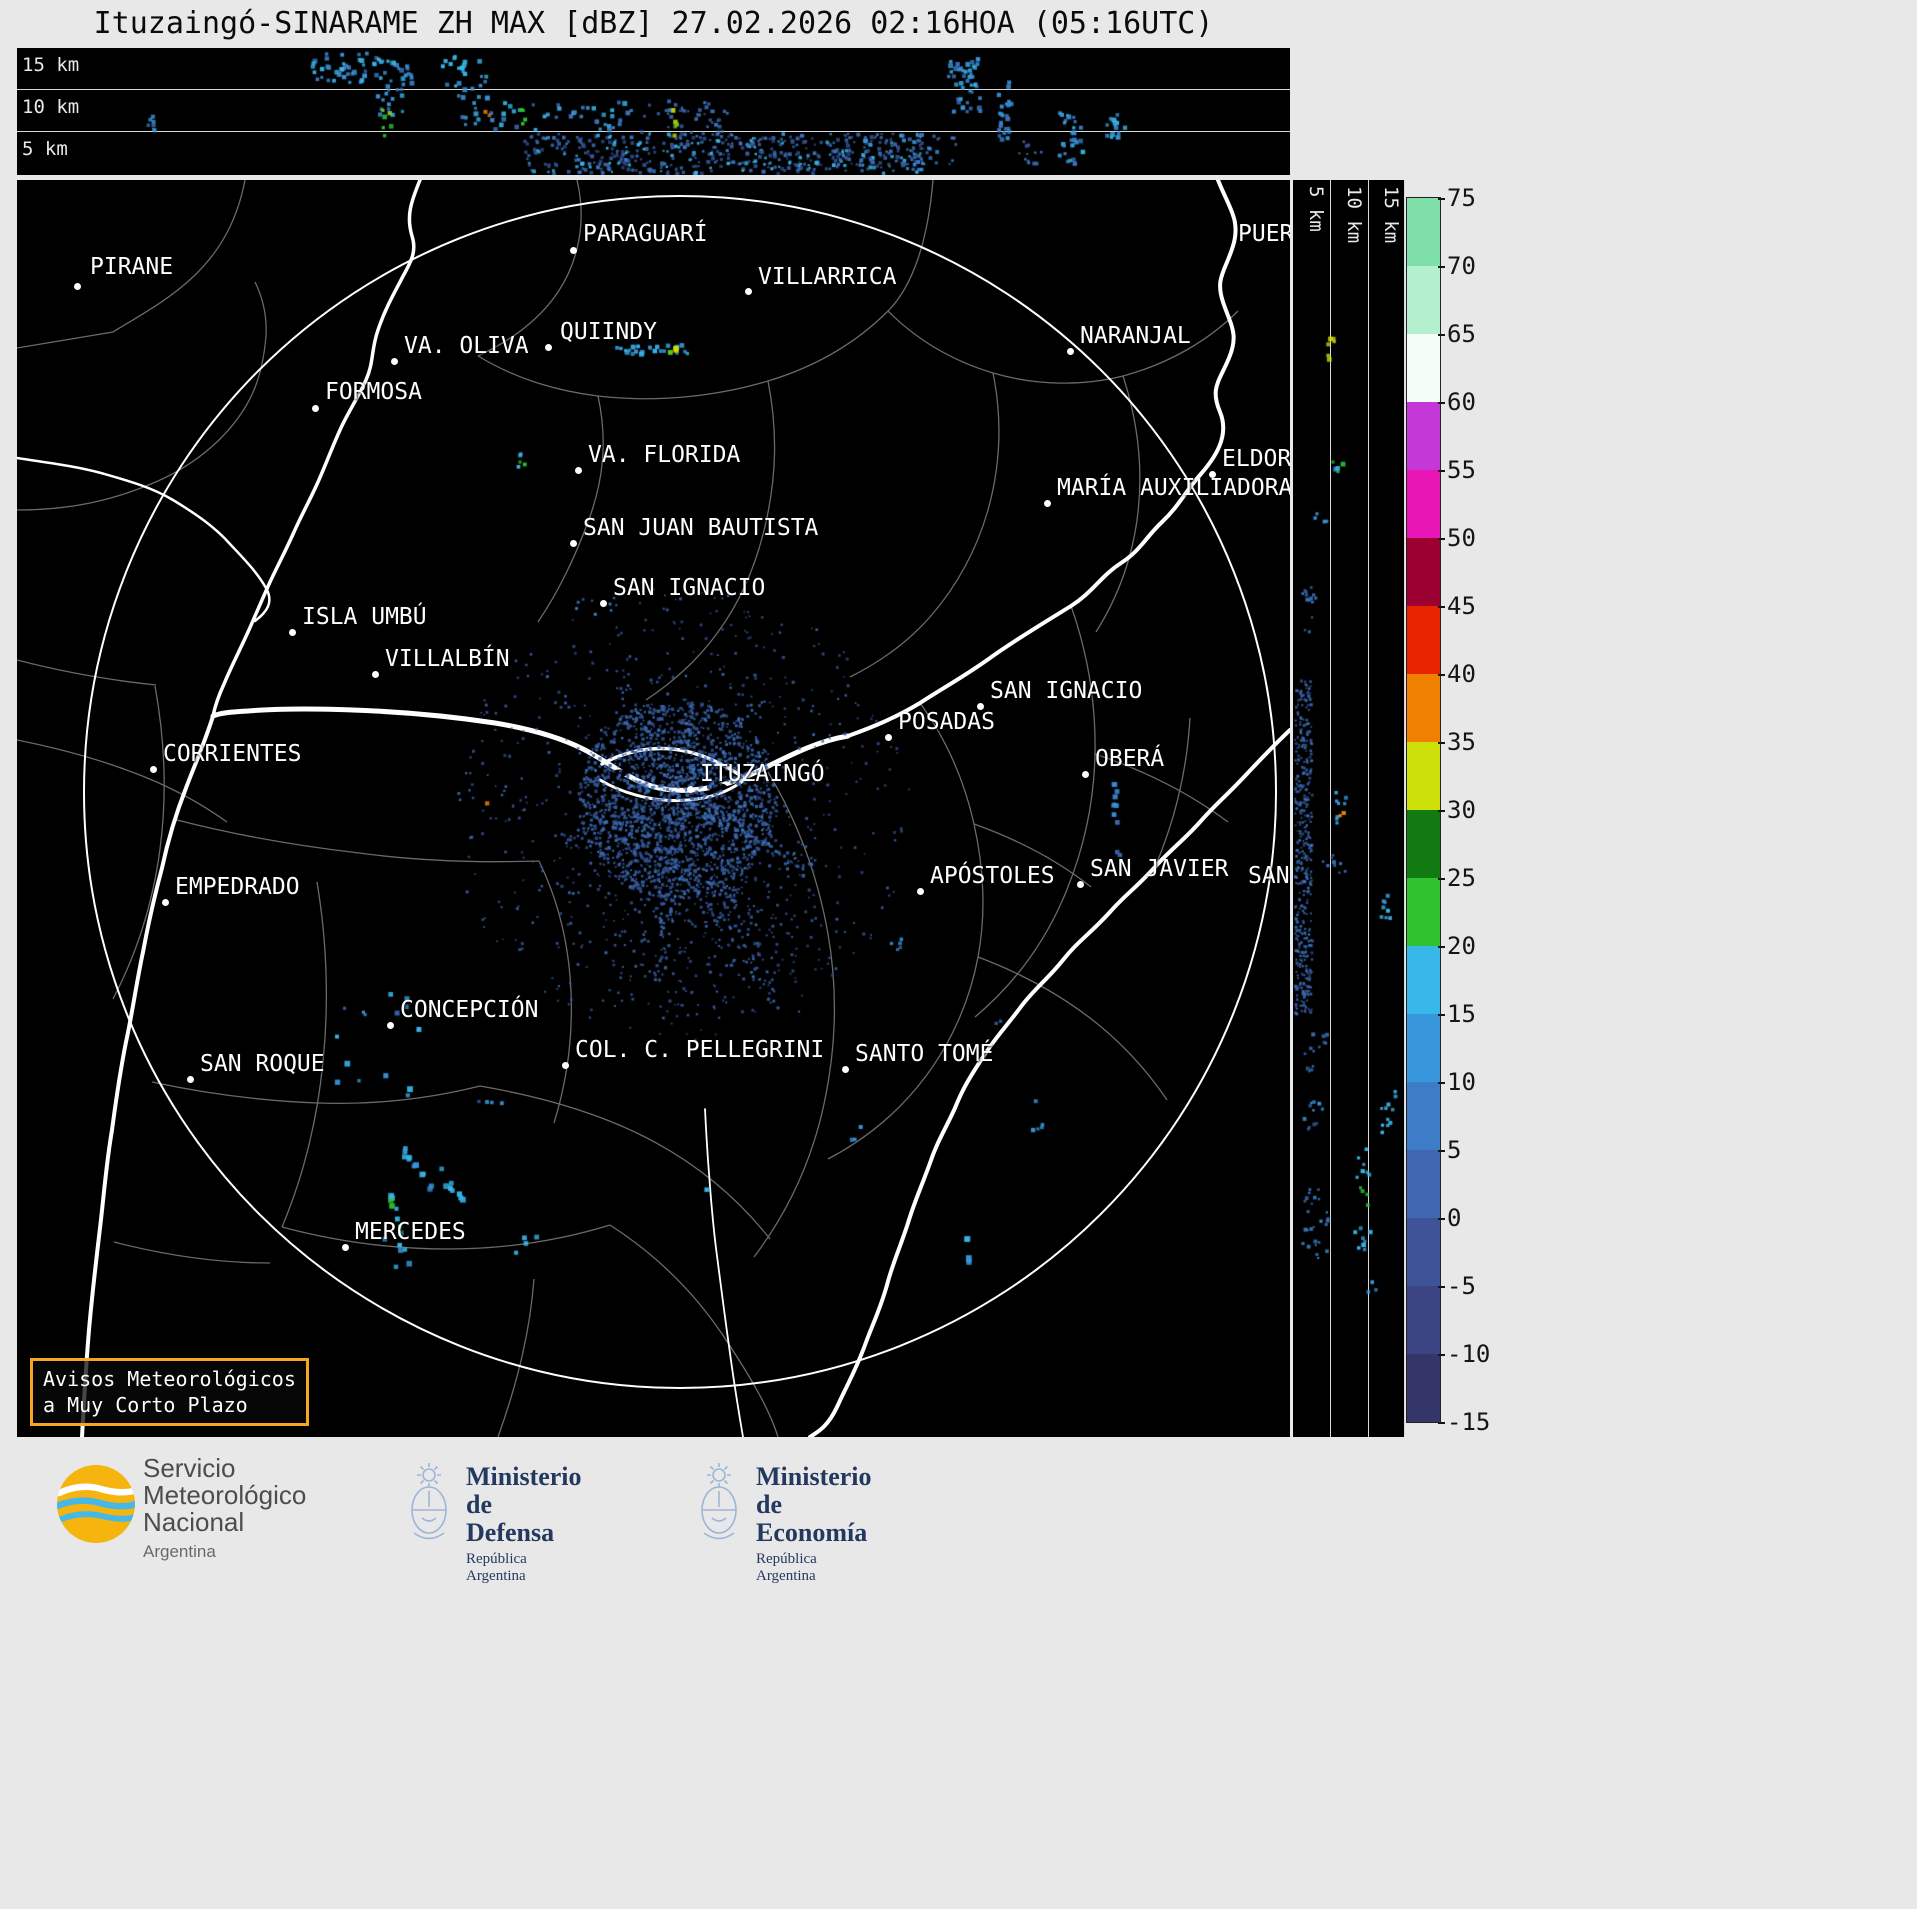 The width and height of the screenshot is (1917, 1909). I want to click on economia-line1: Ministerio, so click(814, 1476).